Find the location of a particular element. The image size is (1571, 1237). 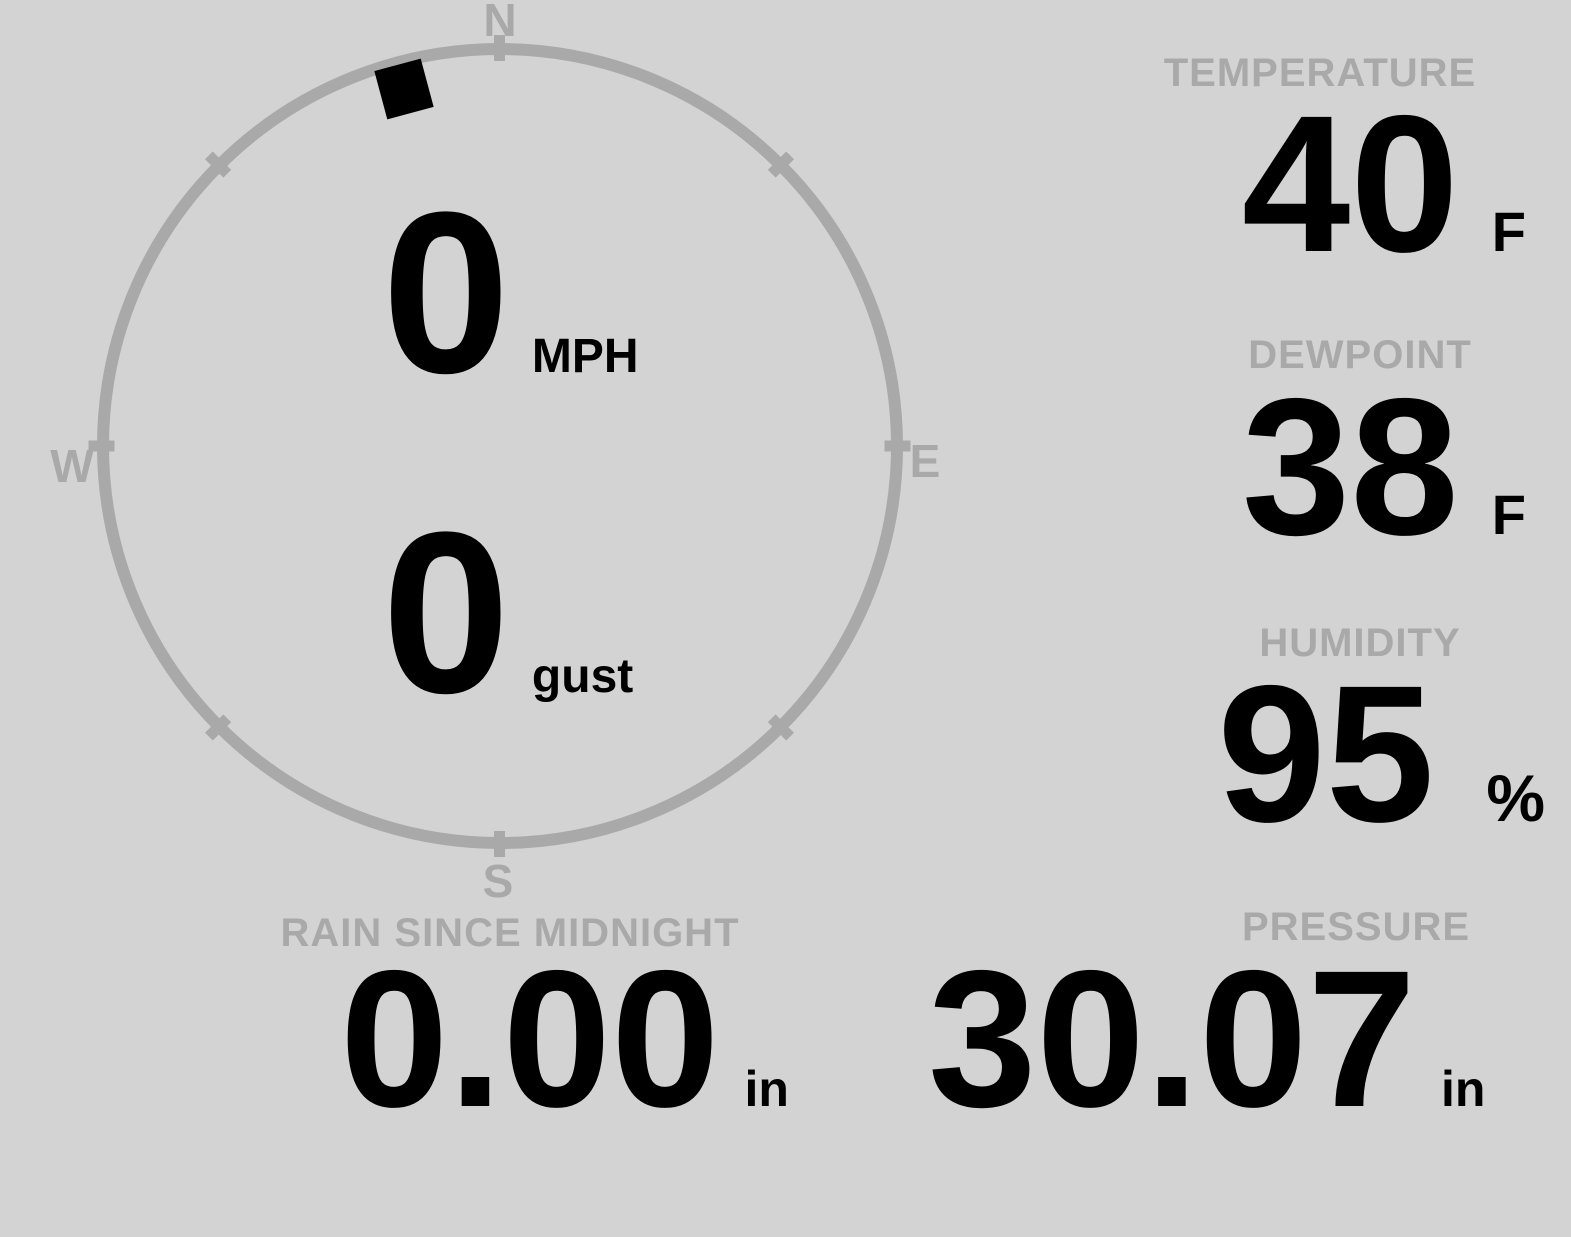

temperature-reading: 40 F is located at coordinates (1384, 184).